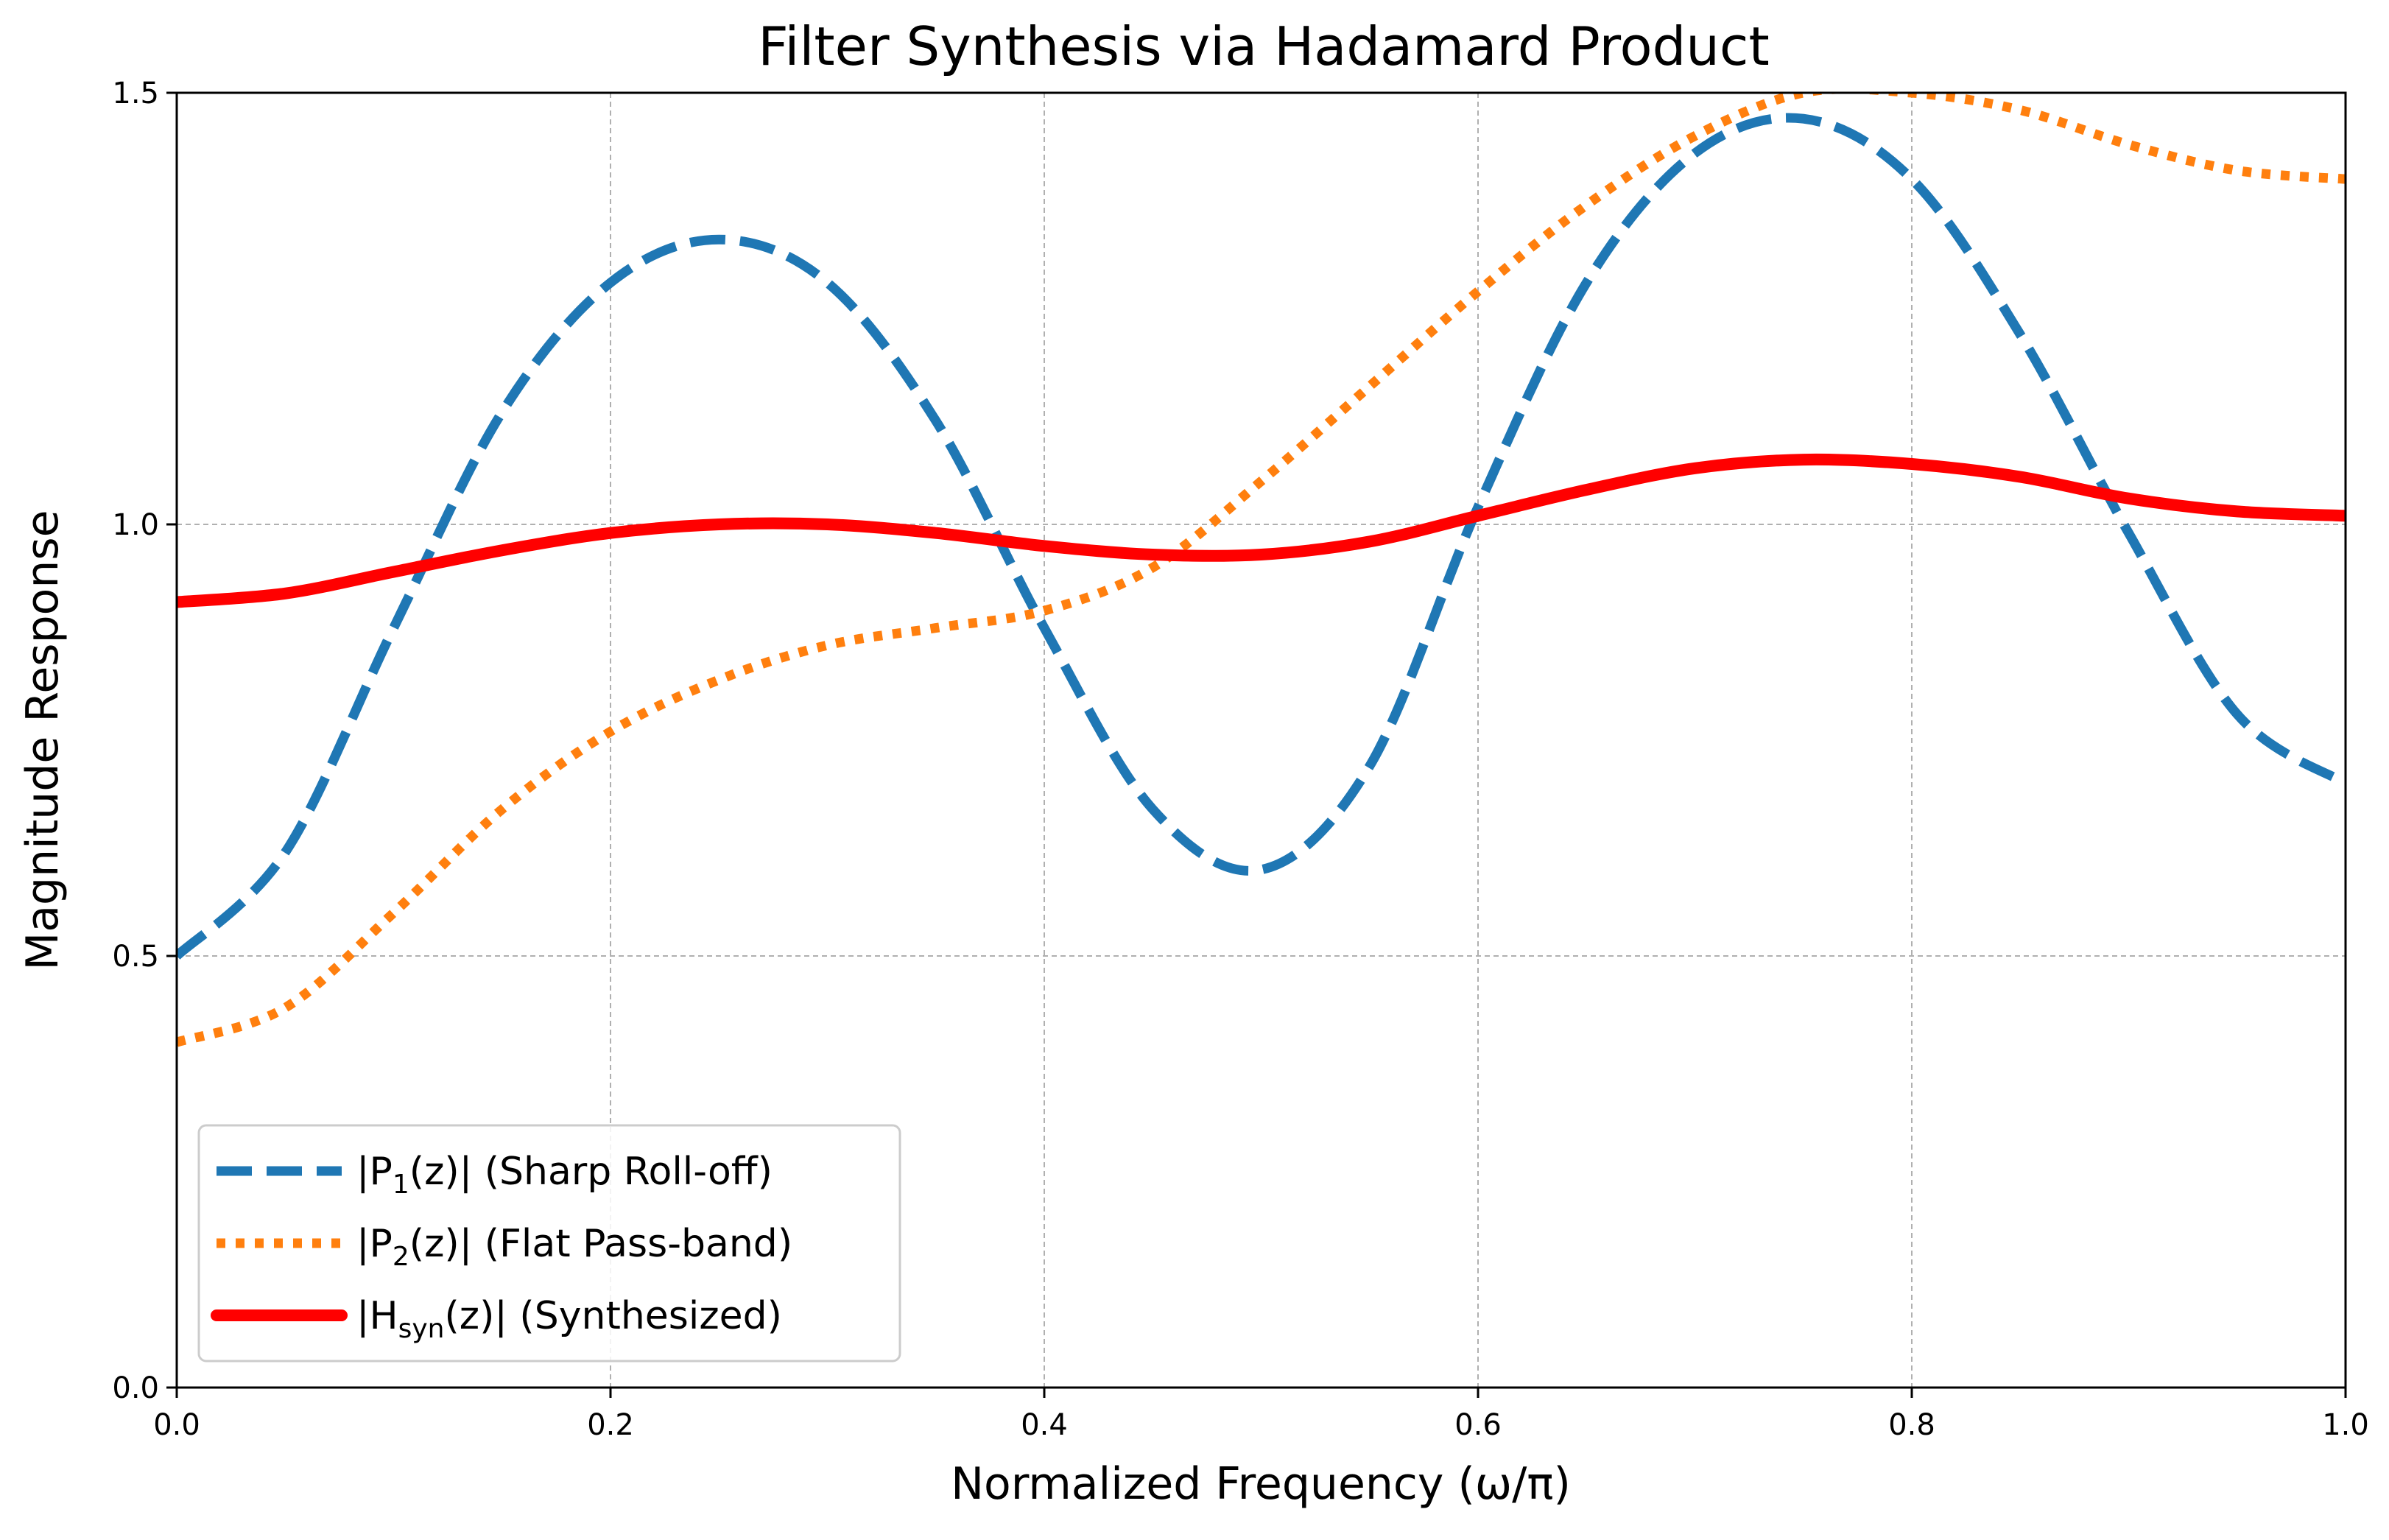  What do you see at coordinates (569, 1319) in the screenshot?
I see `legend-label-3: |Hsyn(z)| (Synthesized)` at bounding box center [569, 1319].